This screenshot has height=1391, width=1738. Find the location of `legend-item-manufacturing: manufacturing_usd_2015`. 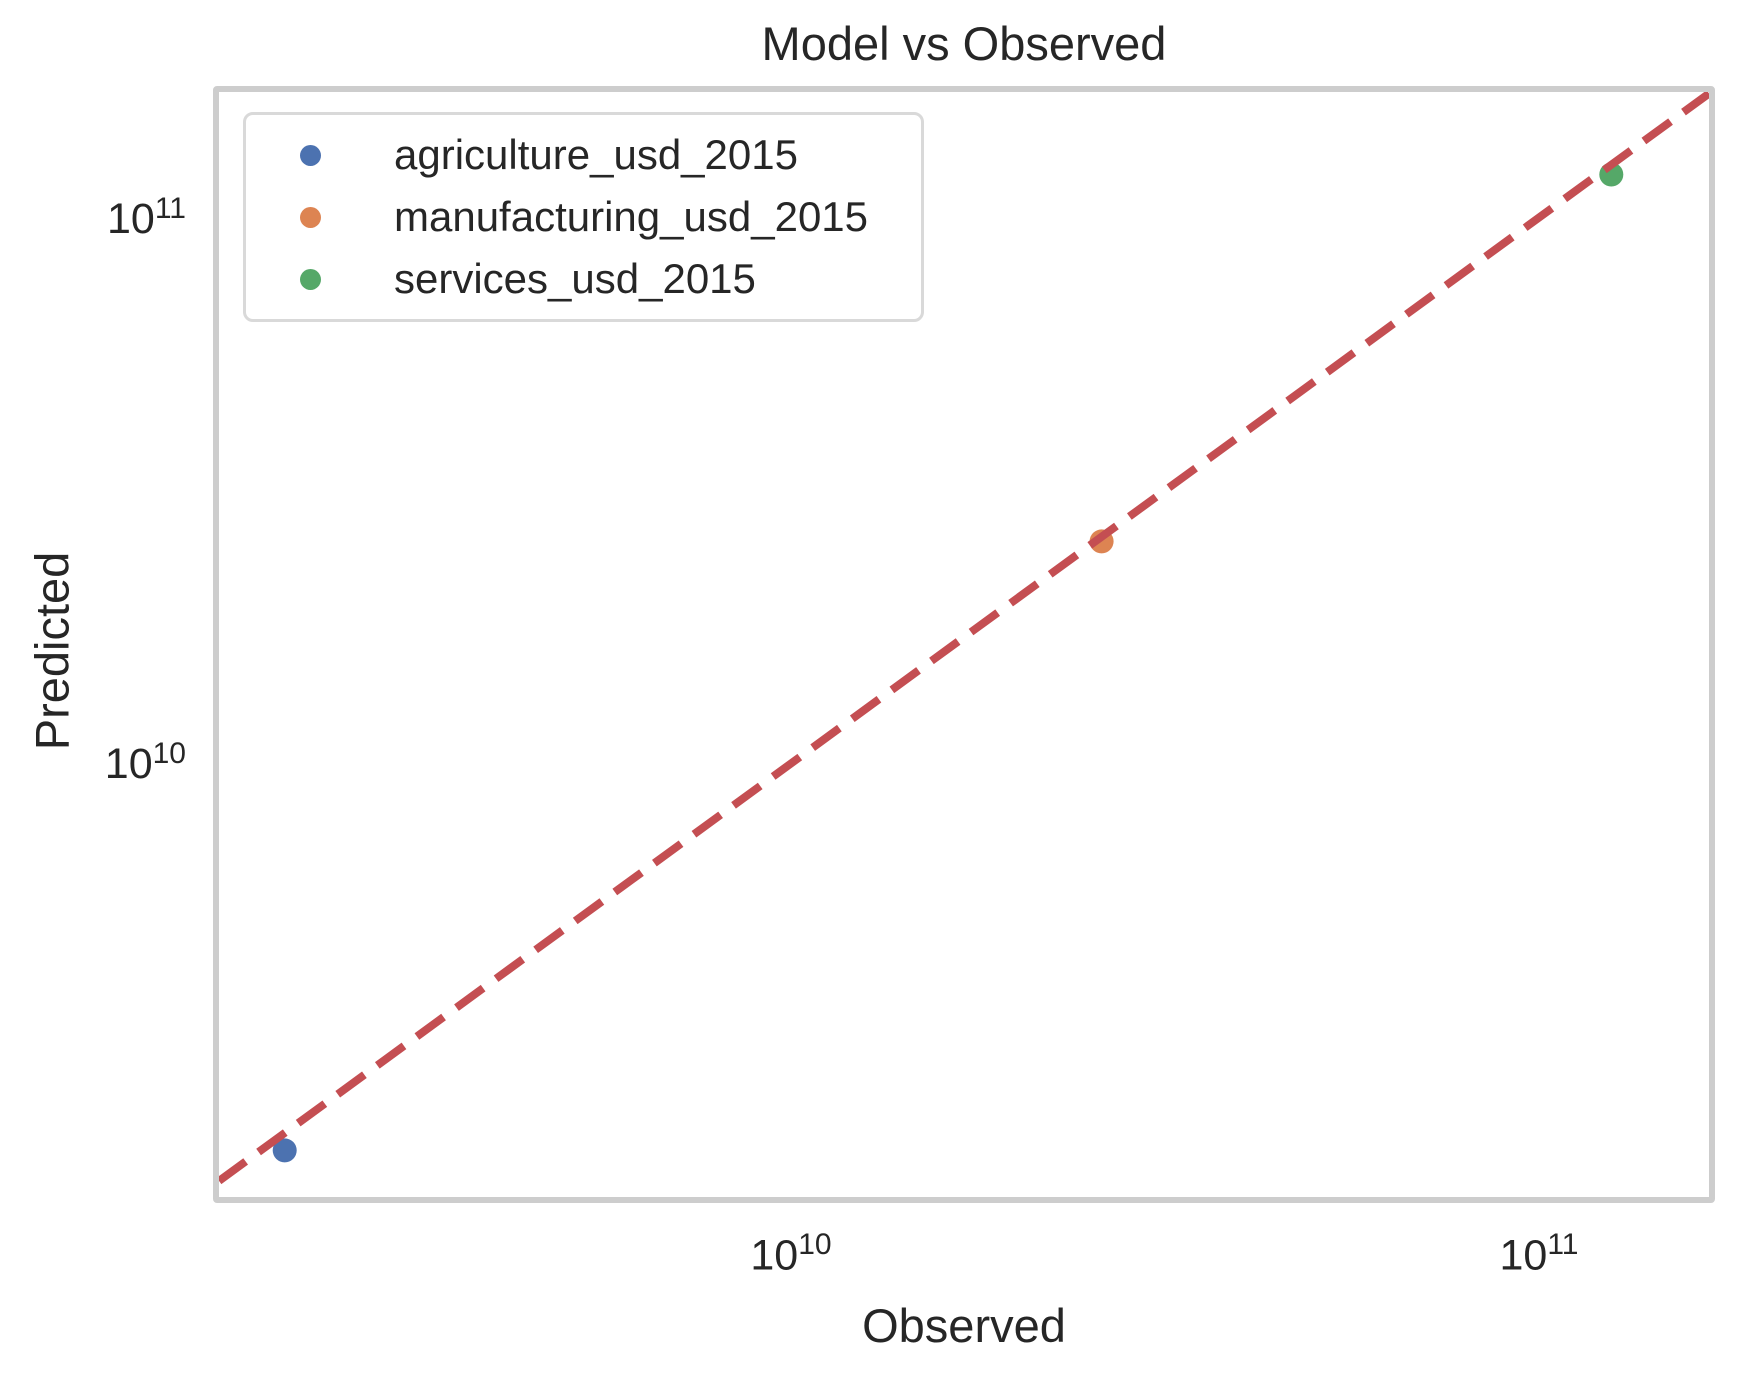

legend-item-manufacturing: manufacturing_usd_2015 is located at coordinates (610, 217).